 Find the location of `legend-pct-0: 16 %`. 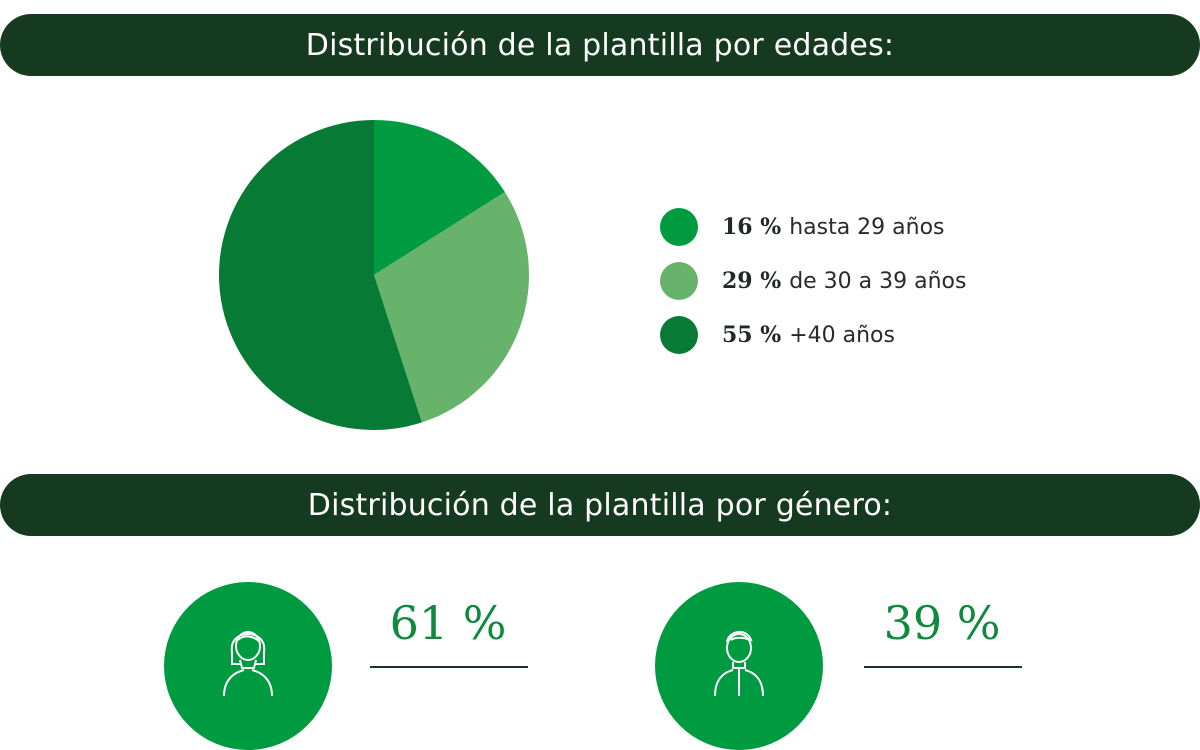

legend-pct-0: 16 % is located at coordinates (752, 227).